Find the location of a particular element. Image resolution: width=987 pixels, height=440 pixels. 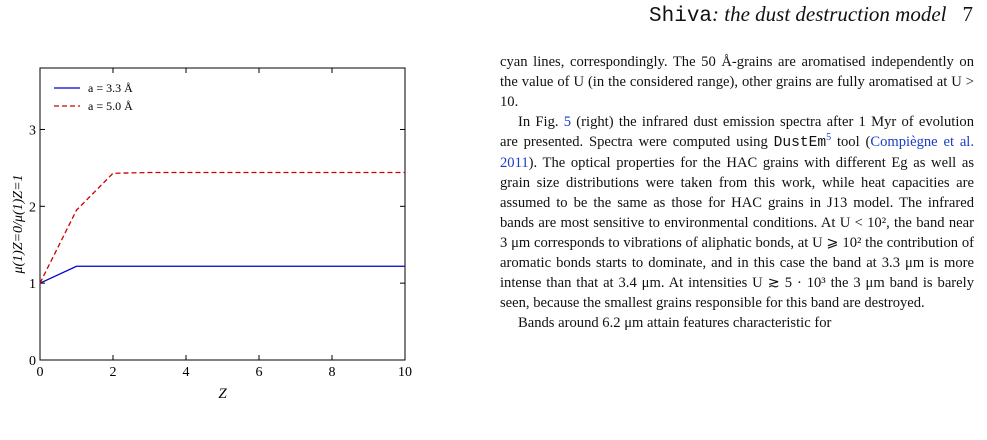

x-tick-label: 8 is located at coordinates (332, 372).